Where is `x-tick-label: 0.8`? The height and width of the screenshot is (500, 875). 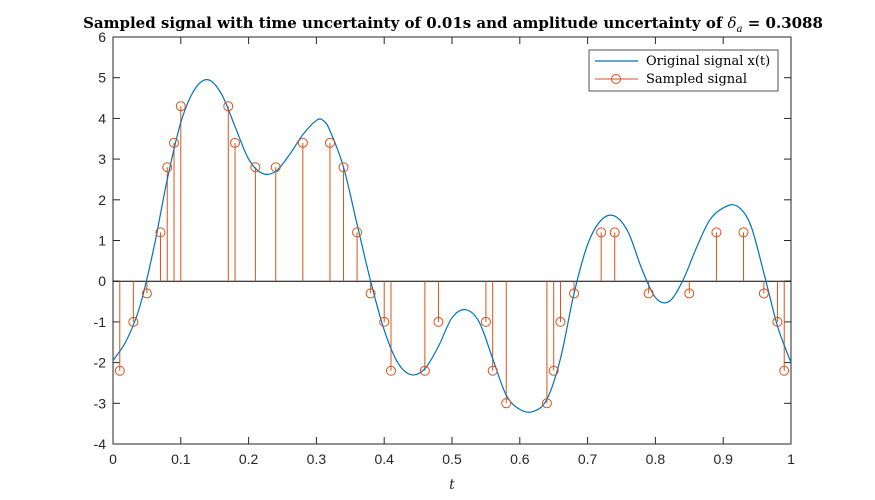
x-tick-label: 0.8 is located at coordinates (656, 459).